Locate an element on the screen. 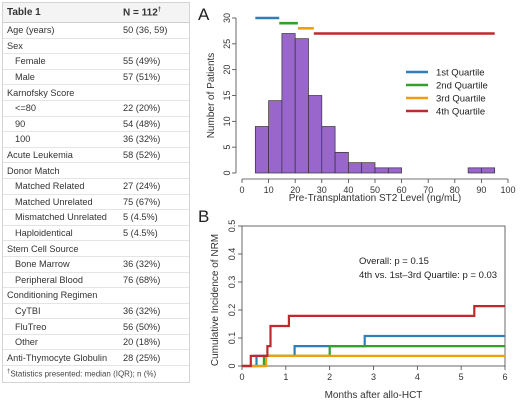 Image resolution: width=520 pixels, height=412 pixels. table-row: Matched Related 27 (24%) is located at coordinates (96, 187).